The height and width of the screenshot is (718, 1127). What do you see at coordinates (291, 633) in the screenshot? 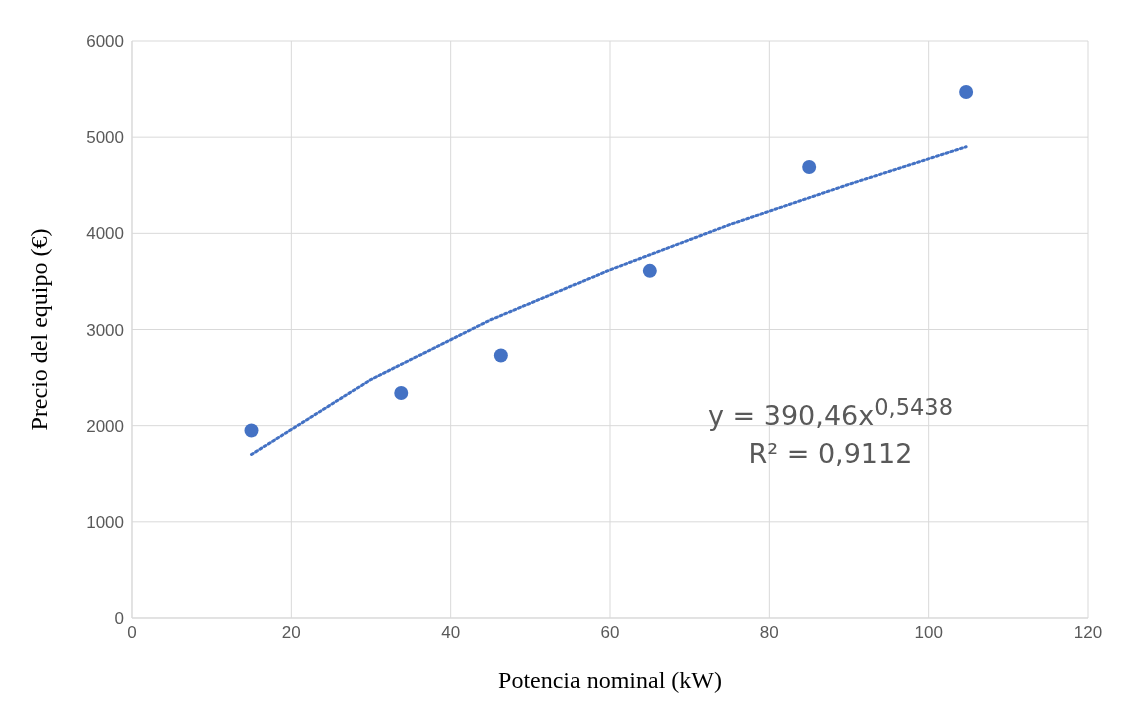
I see `x-tick-label: 20` at bounding box center [291, 633].